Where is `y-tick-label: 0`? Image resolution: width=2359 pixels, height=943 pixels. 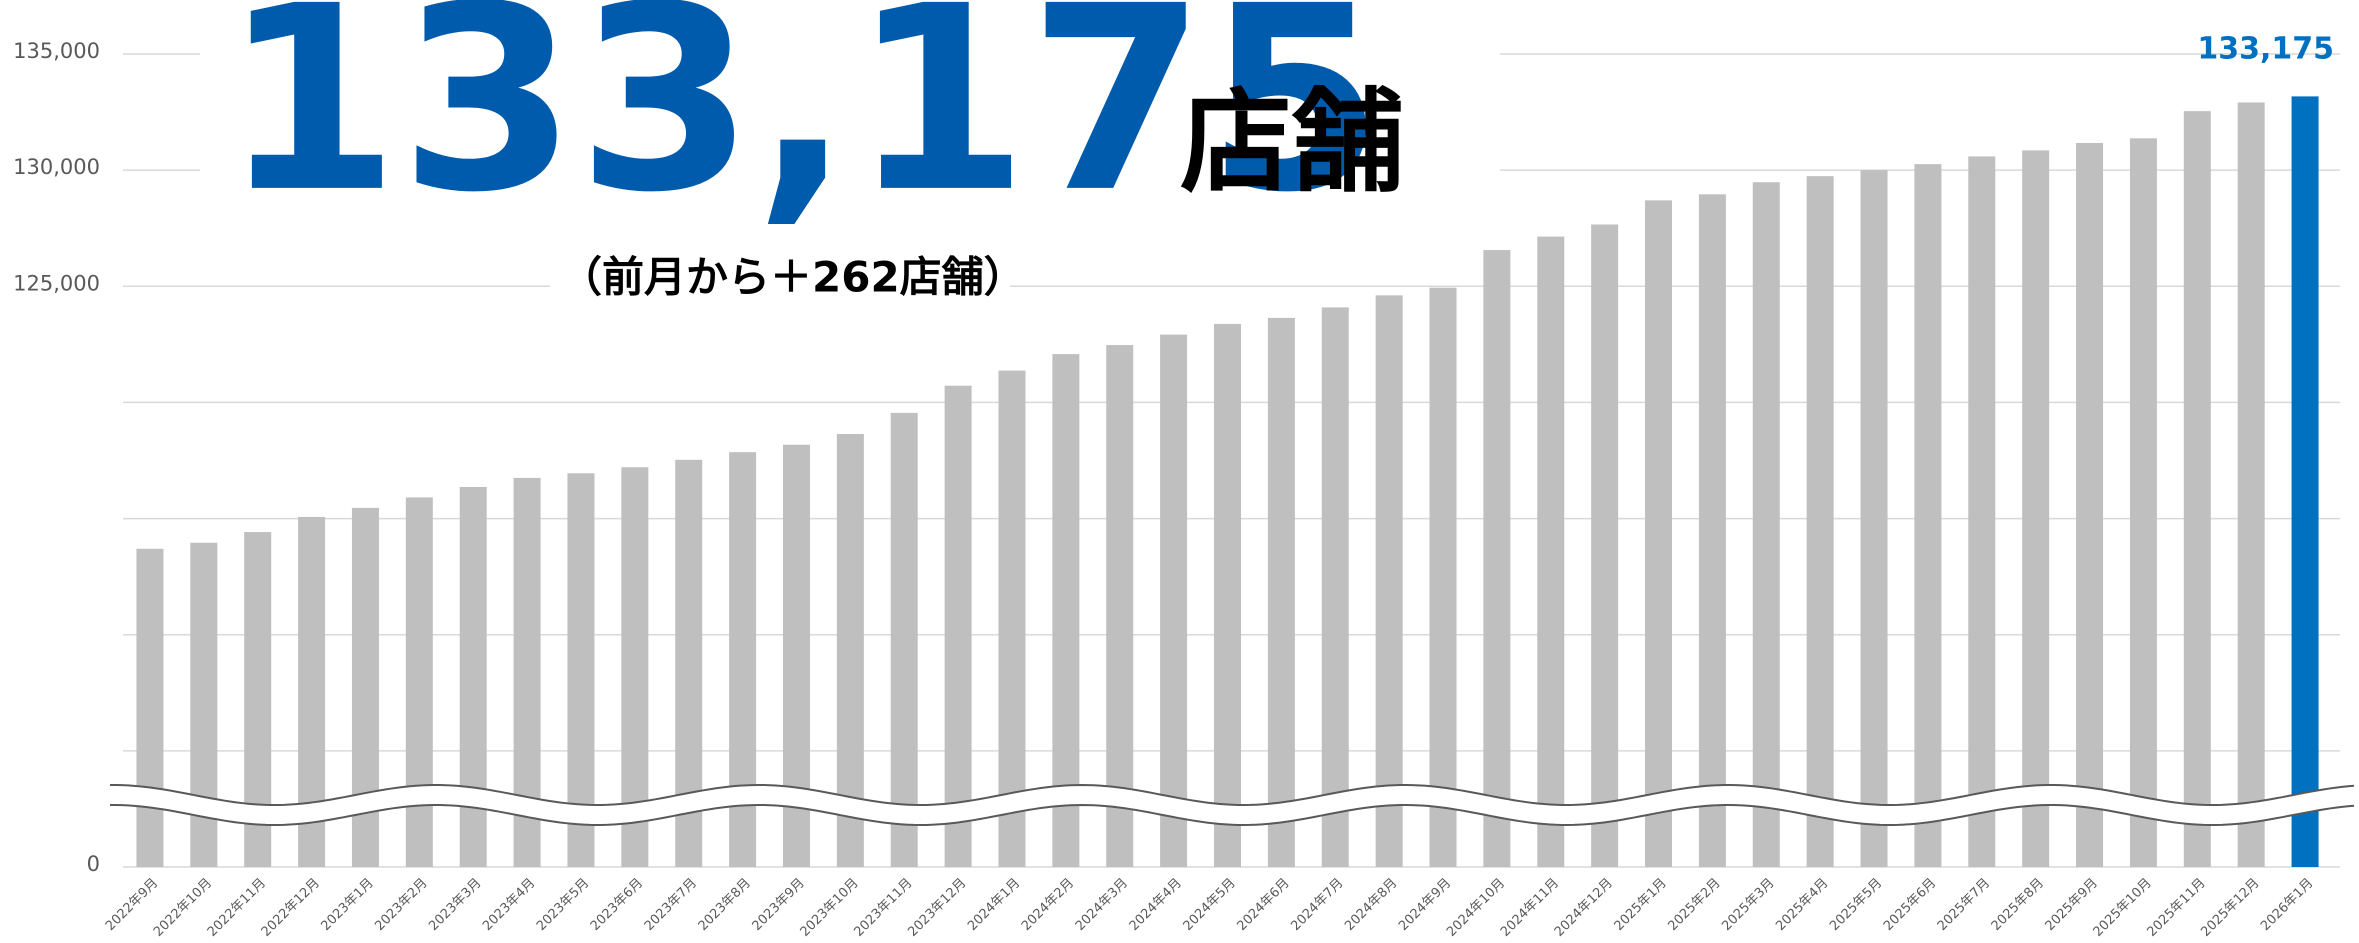
y-tick-label: 0 is located at coordinates (93, 864).